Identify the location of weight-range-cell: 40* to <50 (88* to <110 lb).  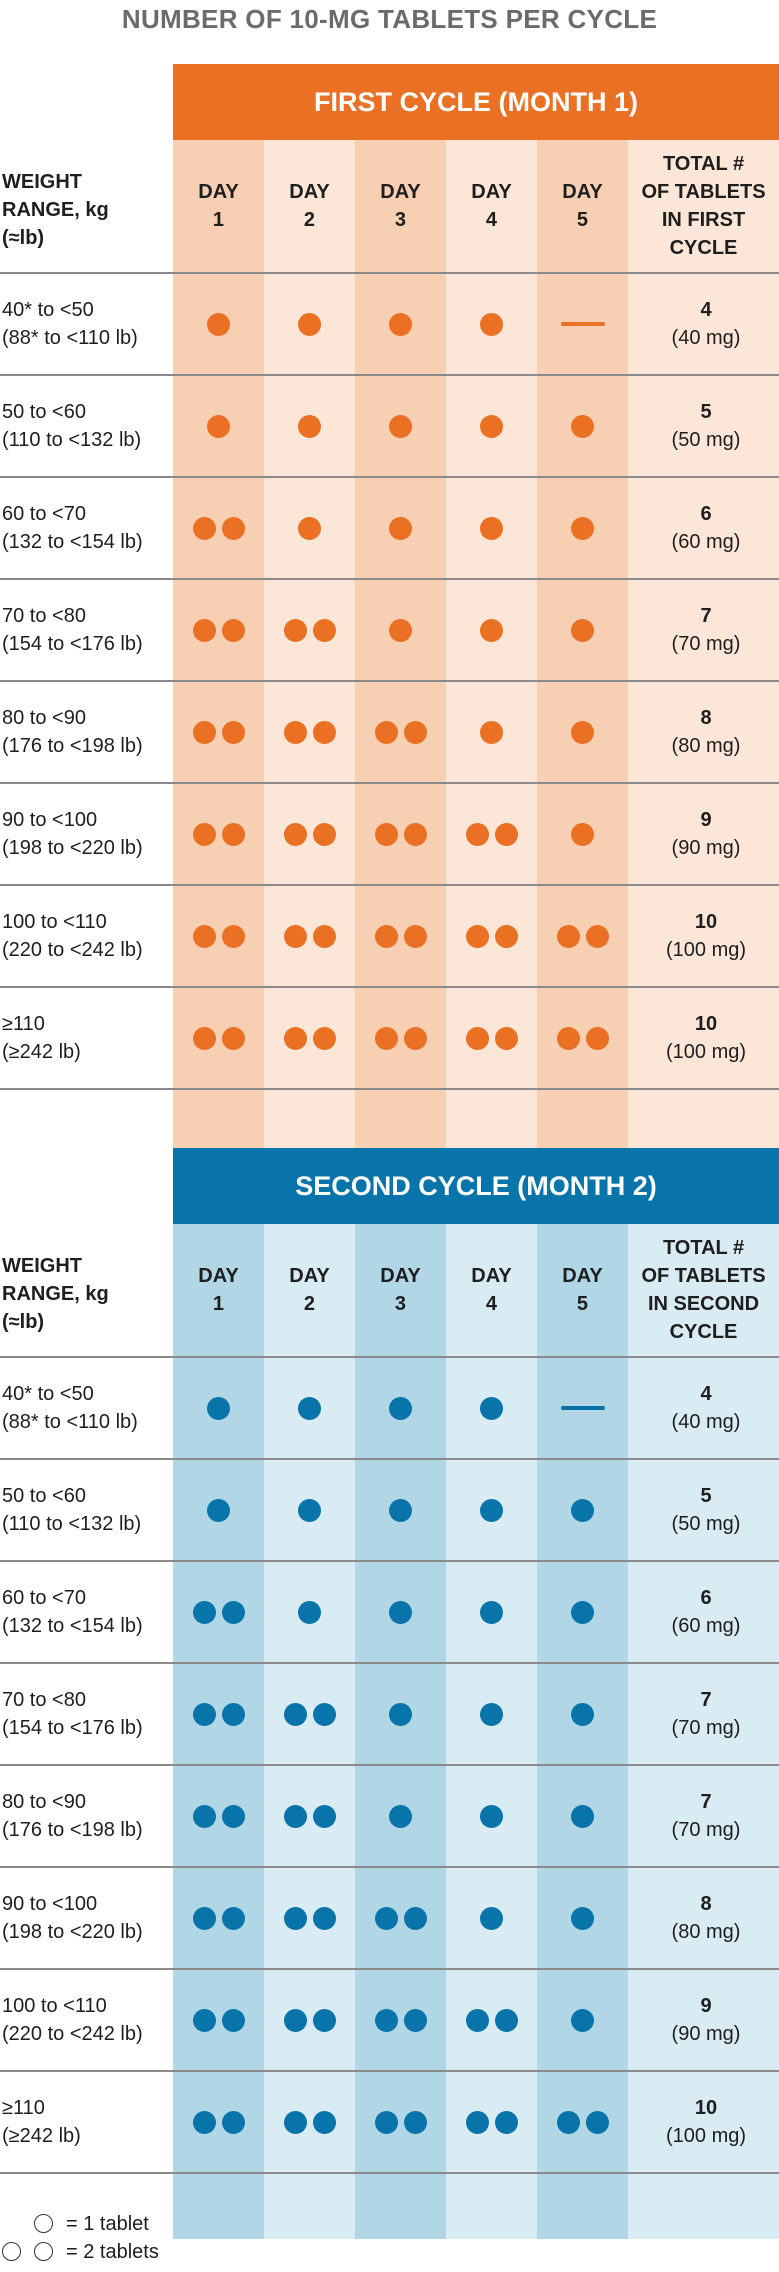
(70, 1408).